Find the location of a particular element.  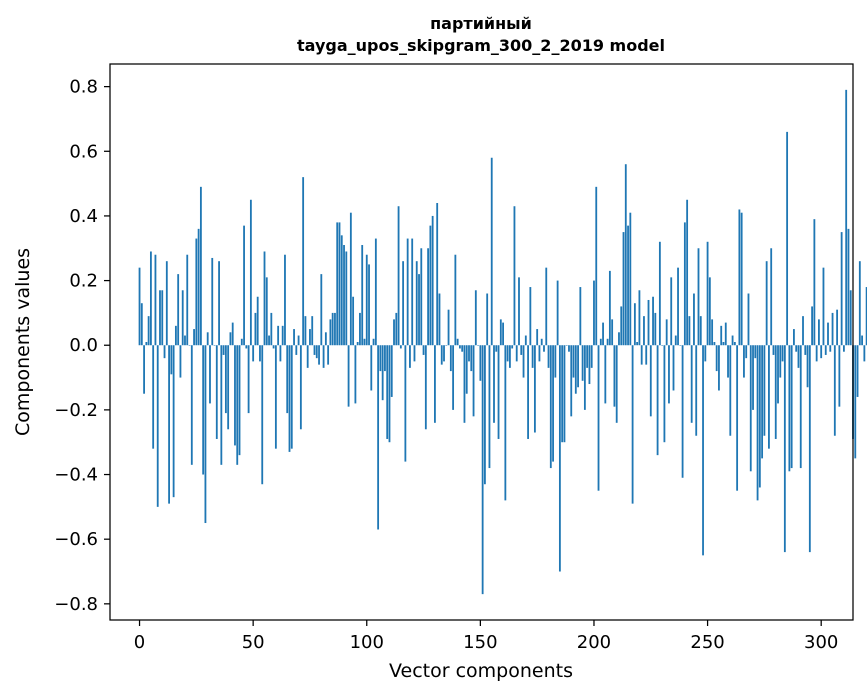

chart-title-line-2: tayga_upos_skipgram_300_2_2019 model is located at coordinates (481, 45).